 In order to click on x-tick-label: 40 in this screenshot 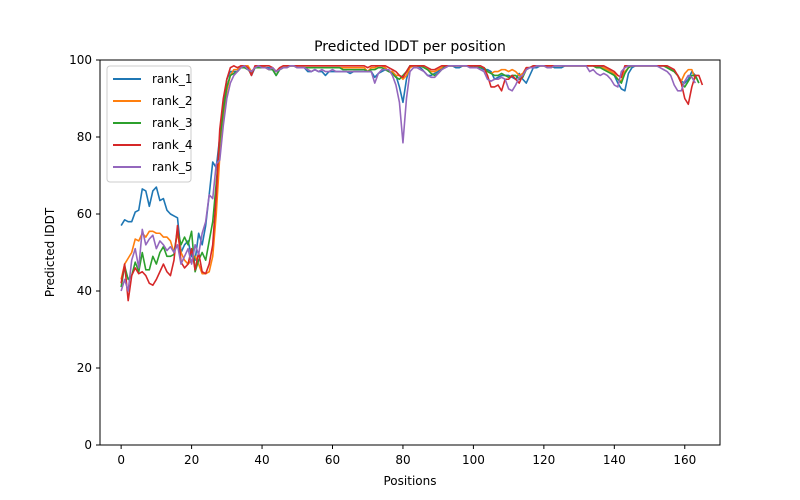, I will do `click(261, 460)`.